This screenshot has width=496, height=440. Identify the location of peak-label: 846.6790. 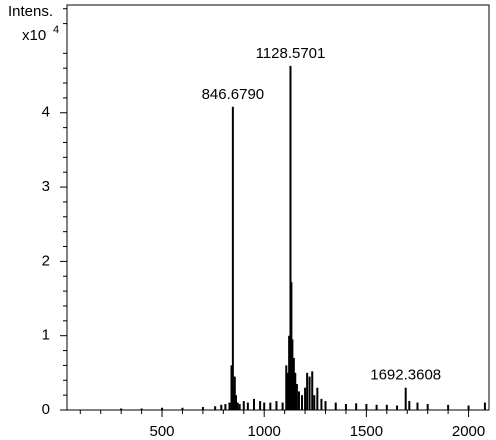
(233, 94).